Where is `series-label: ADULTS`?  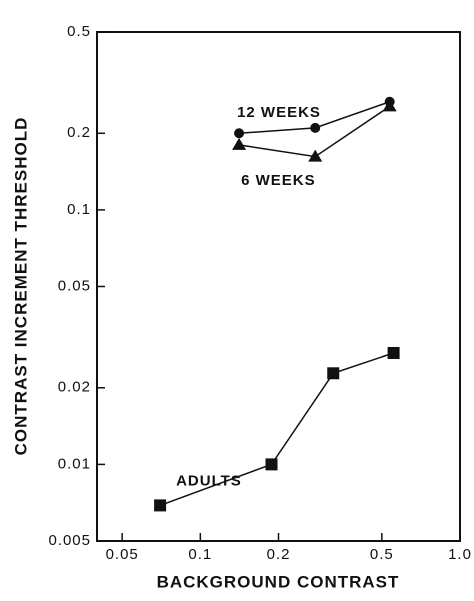 series-label: ADULTS is located at coordinates (209, 480).